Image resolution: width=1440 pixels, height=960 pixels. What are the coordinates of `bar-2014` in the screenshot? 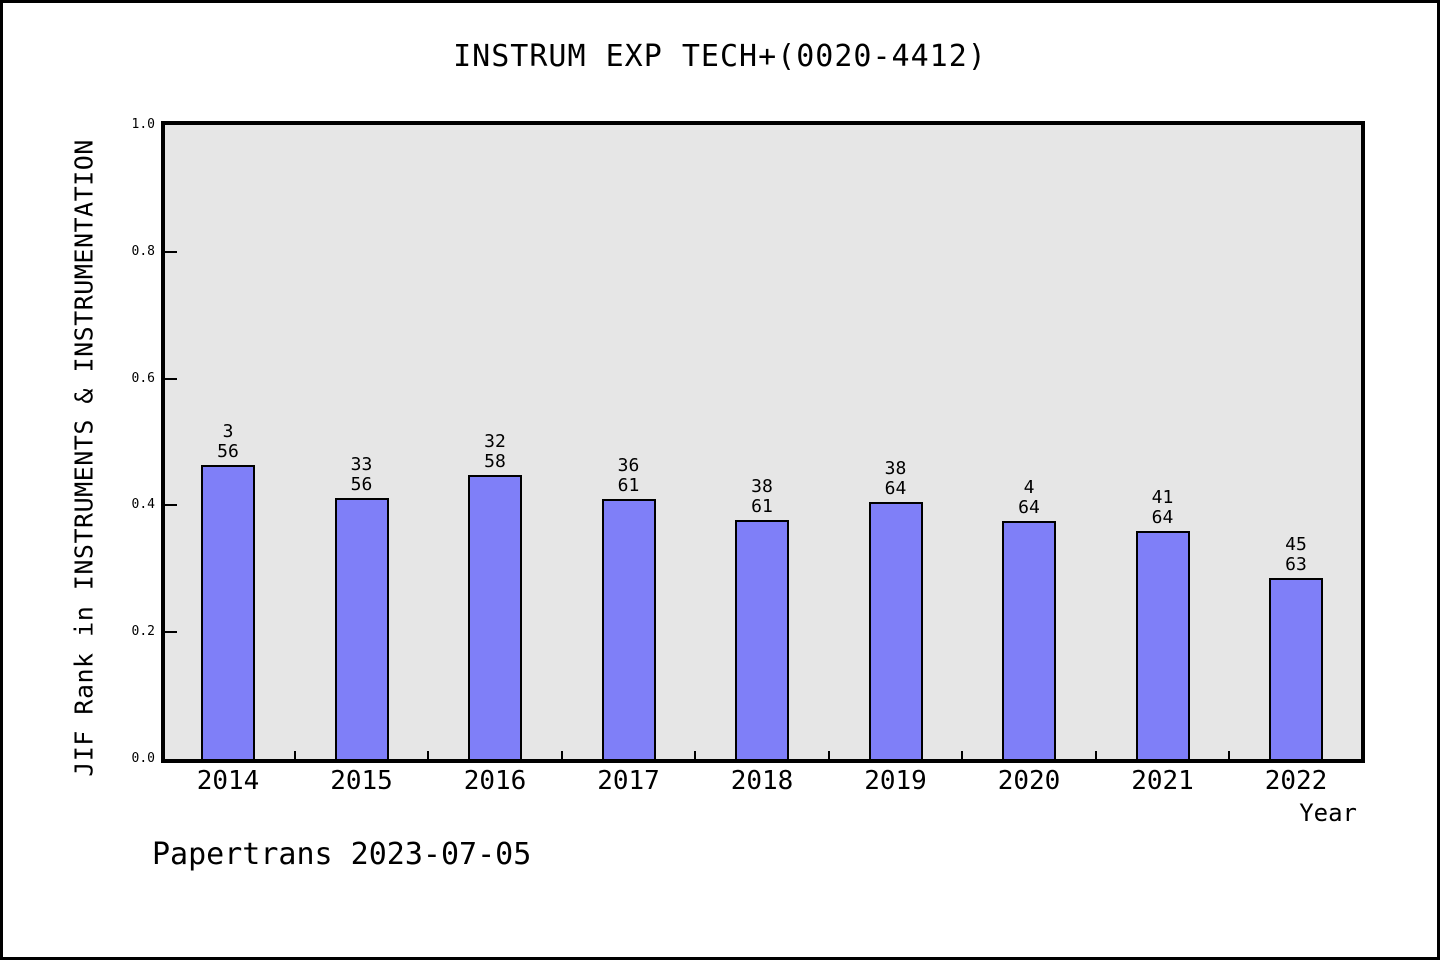 It's located at (228, 611).